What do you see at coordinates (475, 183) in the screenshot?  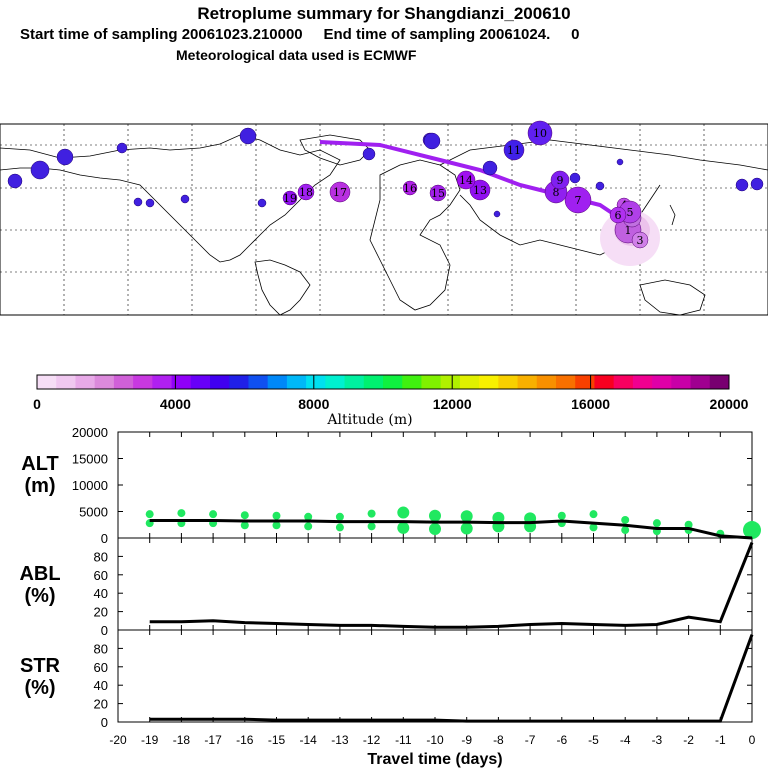 I see `plume-path` at bounding box center [475, 183].